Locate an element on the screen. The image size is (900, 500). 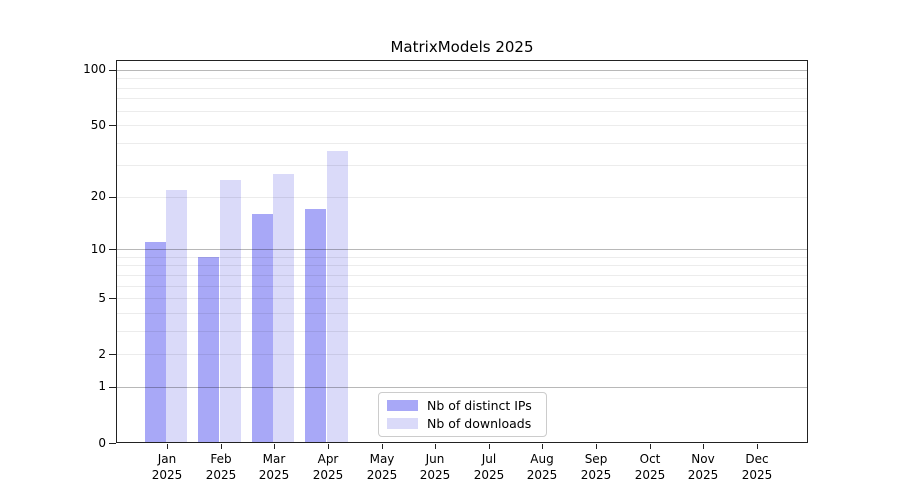
x-tick-label-3: Apr 2025 is located at coordinates (328, 467).